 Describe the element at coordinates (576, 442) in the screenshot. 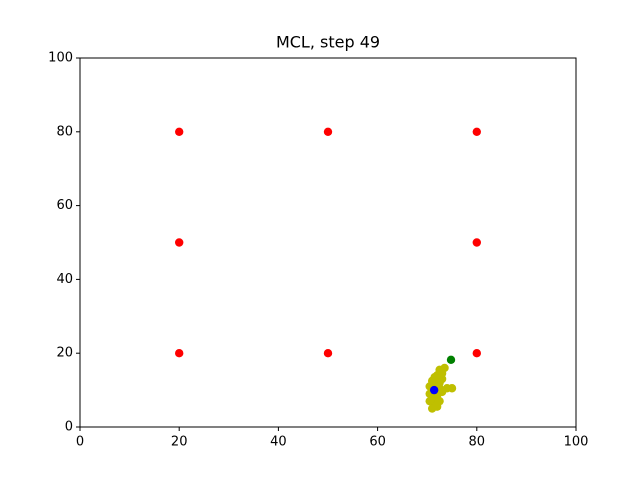

I see `x-tick-label: 100` at that location.